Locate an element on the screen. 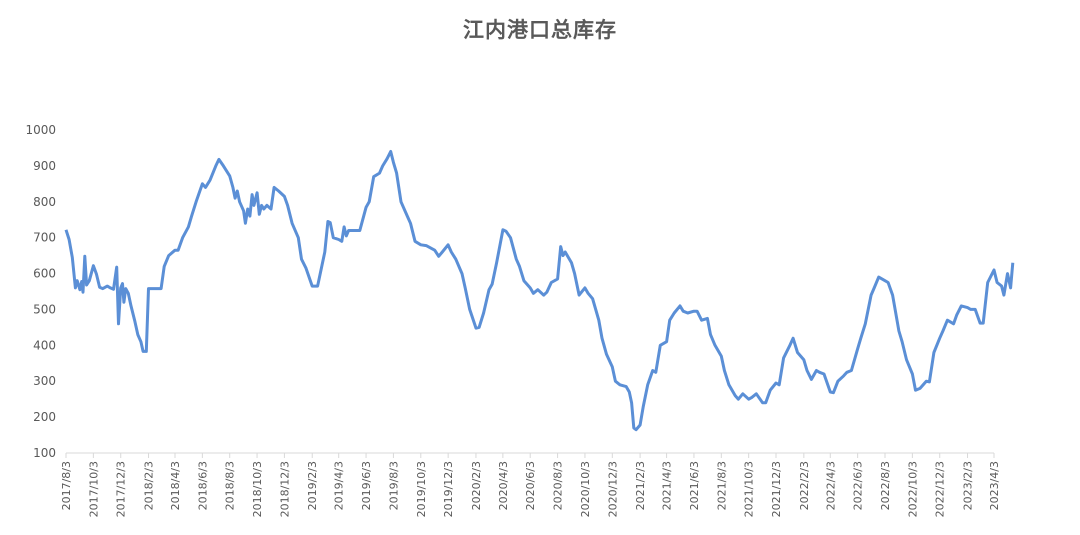  y-tick-label: 500 is located at coordinates (44, 309).